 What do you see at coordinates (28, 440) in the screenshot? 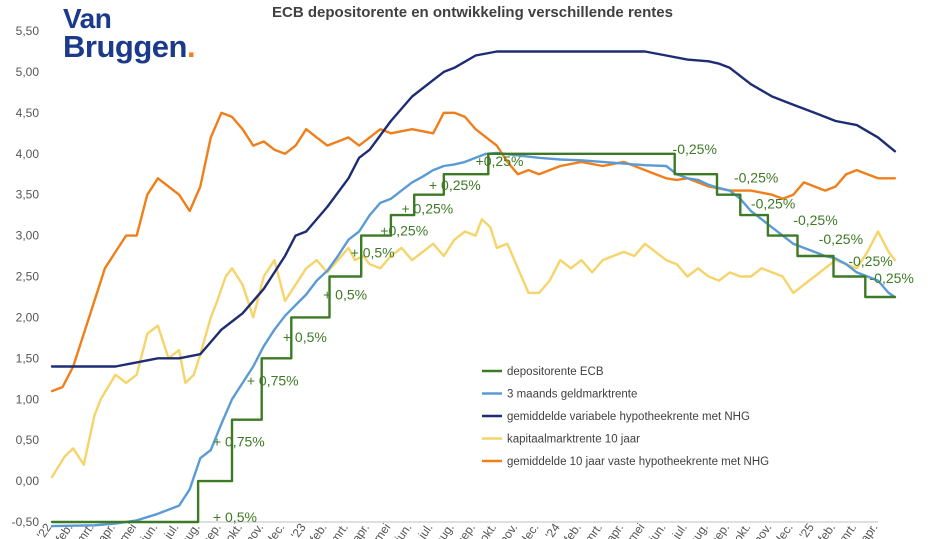
I see `y-tick-label: 0,50` at bounding box center [28, 440].